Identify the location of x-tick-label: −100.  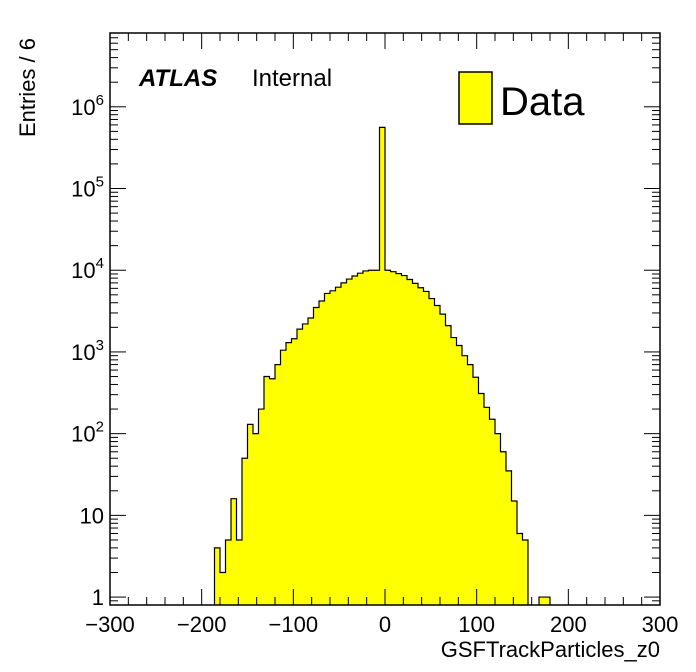
(294, 624).